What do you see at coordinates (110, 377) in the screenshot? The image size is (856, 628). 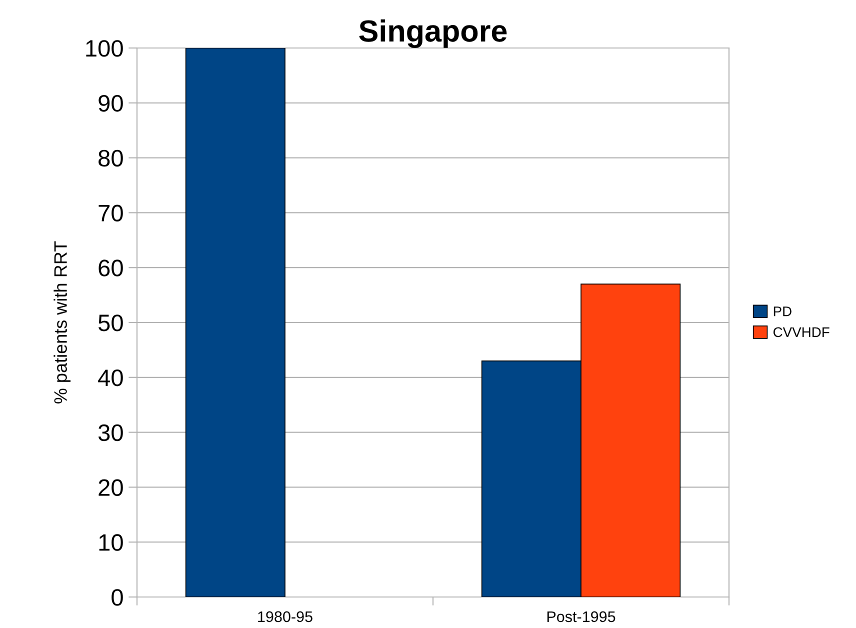 I see `y-tick-label: 40` at bounding box center [110, 377].